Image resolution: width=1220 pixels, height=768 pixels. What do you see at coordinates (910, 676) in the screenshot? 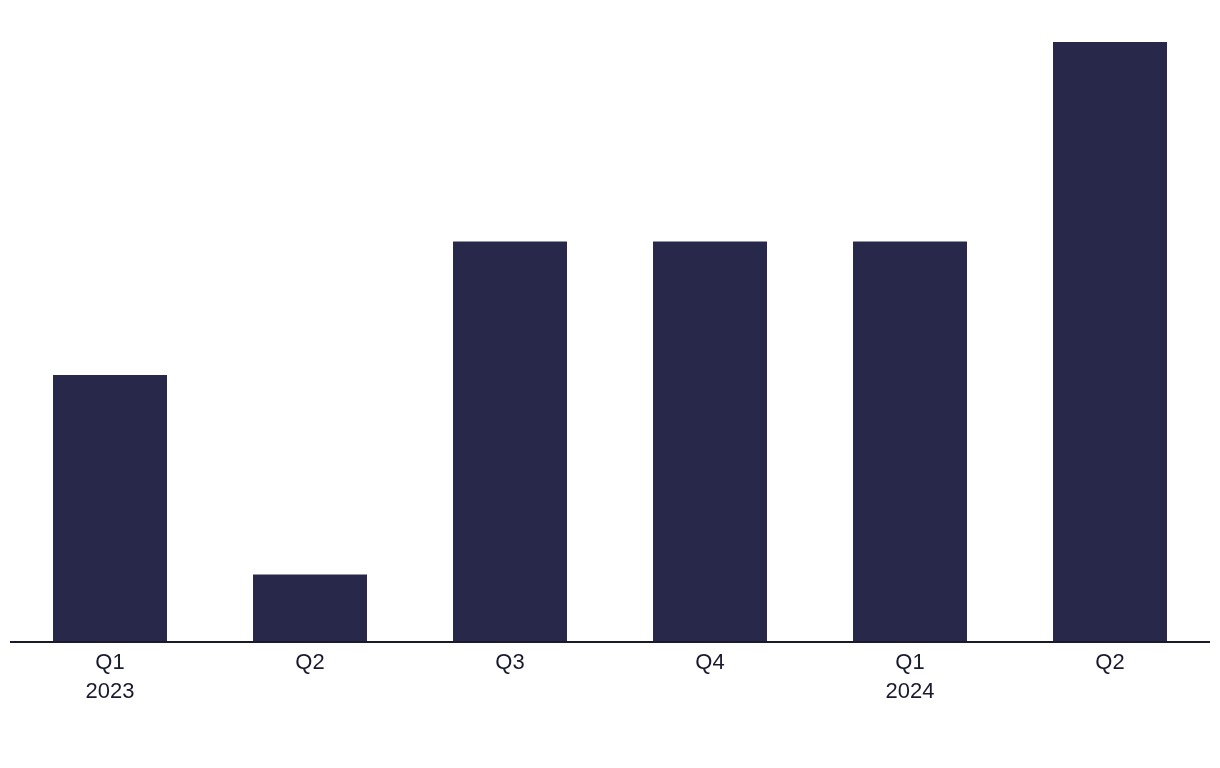
I see `x-tick-label: Q1 2024` at bounding box center [910, 676].